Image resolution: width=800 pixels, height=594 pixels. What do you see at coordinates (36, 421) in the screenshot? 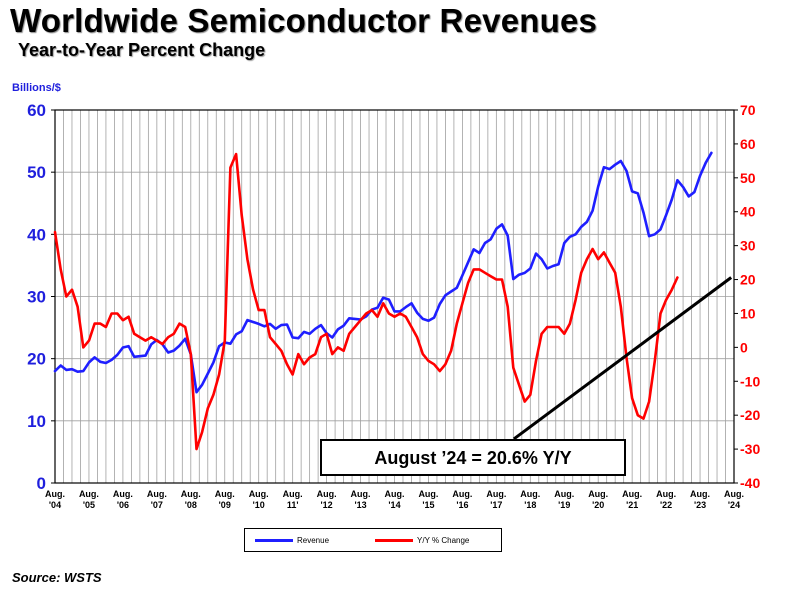
I see `left-axis-tick-label: 10` at bounding box center [36, 421].